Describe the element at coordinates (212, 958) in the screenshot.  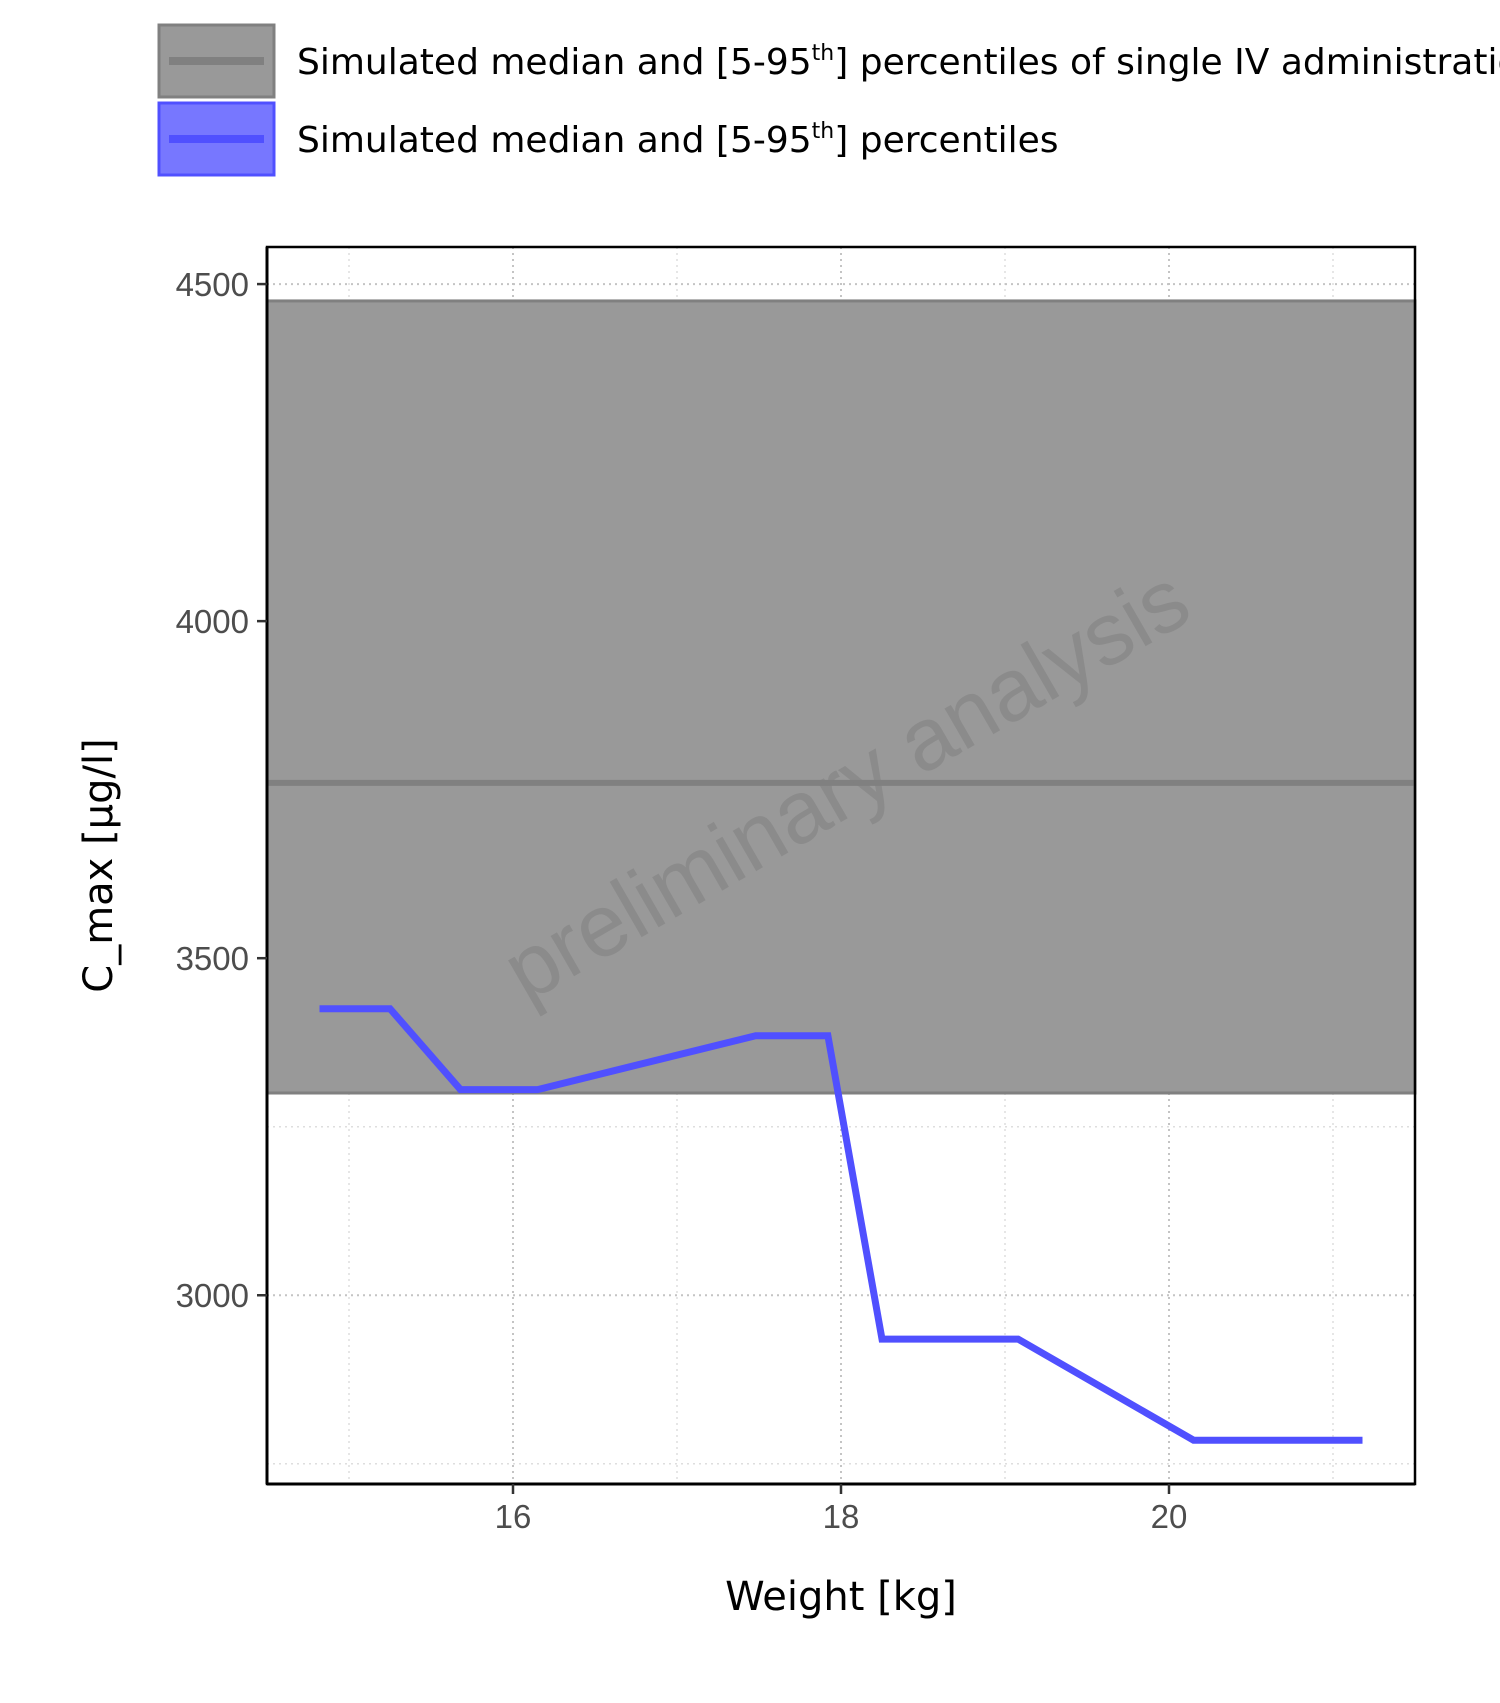
I see `y-tick-label-1: 3500` at that location.